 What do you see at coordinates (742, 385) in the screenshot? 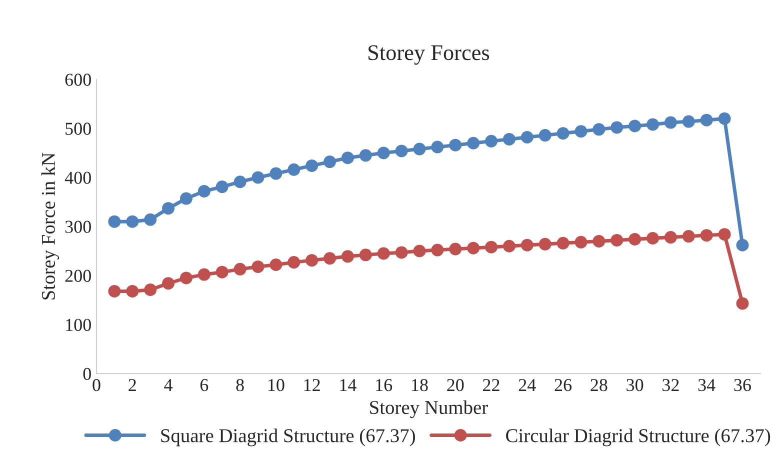
I see `x-tick-label: 36` at bounding box center [742, 385].